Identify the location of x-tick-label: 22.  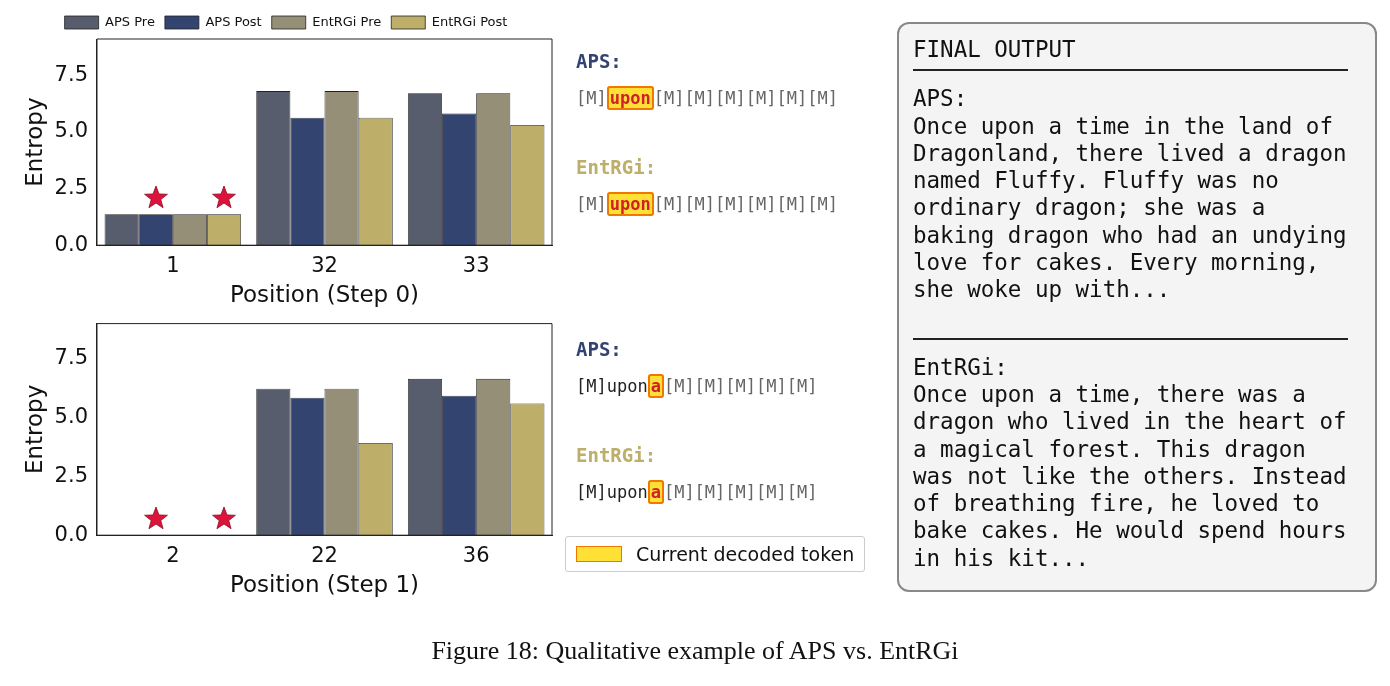
(324, 555).